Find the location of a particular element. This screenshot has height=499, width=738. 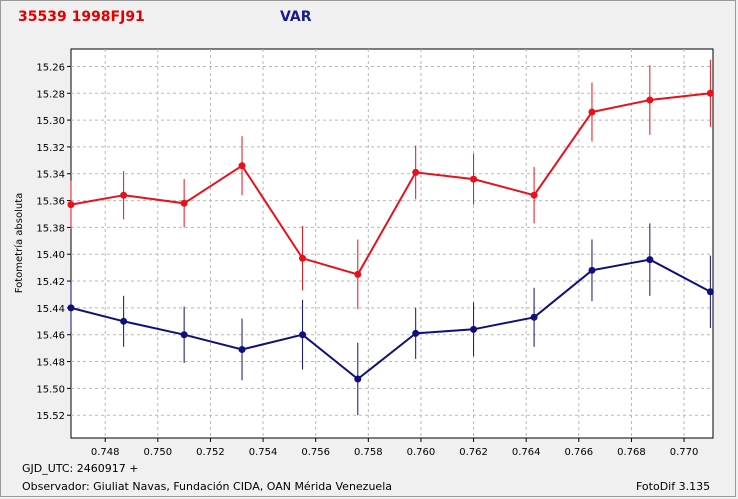

x-tick-label: 0.770 is located at coordinates (684, 452).